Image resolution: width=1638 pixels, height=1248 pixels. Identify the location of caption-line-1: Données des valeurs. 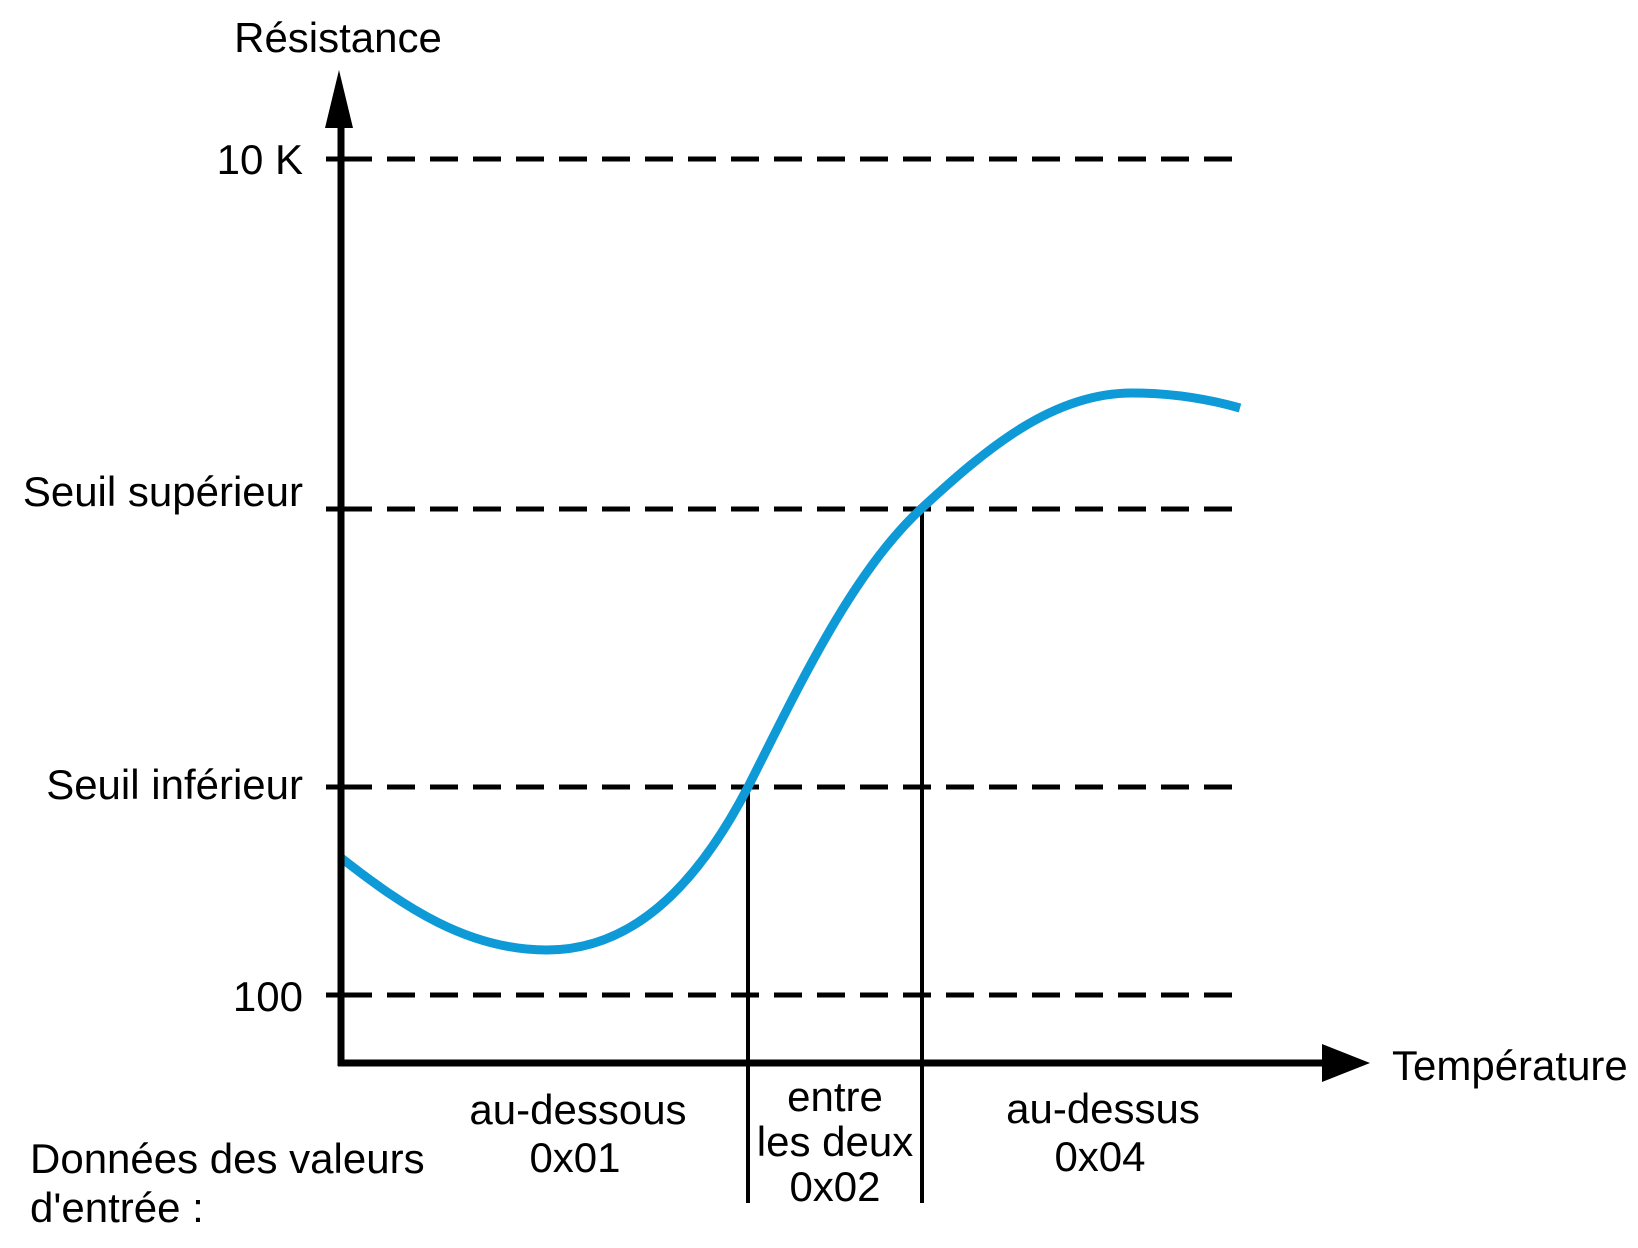
(227, 1158).